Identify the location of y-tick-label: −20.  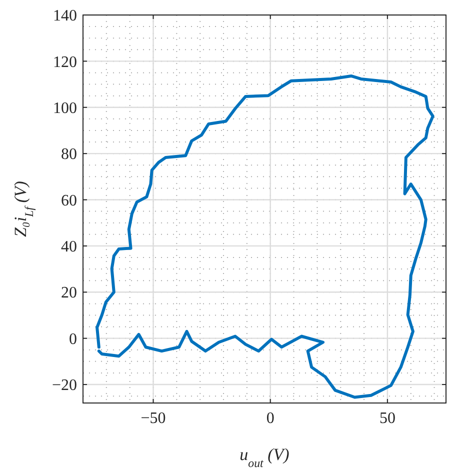
(64, 385).